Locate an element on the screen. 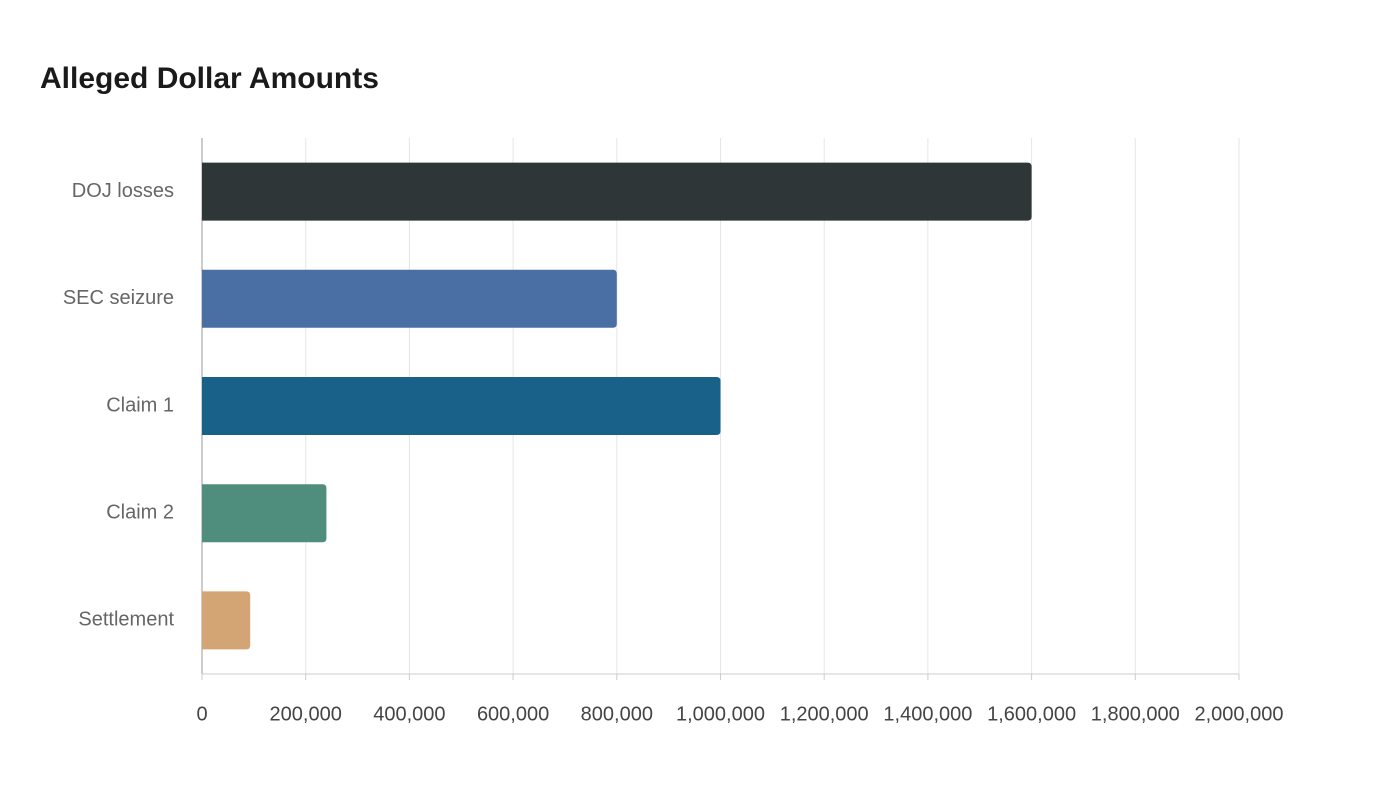  x-tick-label: 1,200,000 is located at coordinates (824, 714).